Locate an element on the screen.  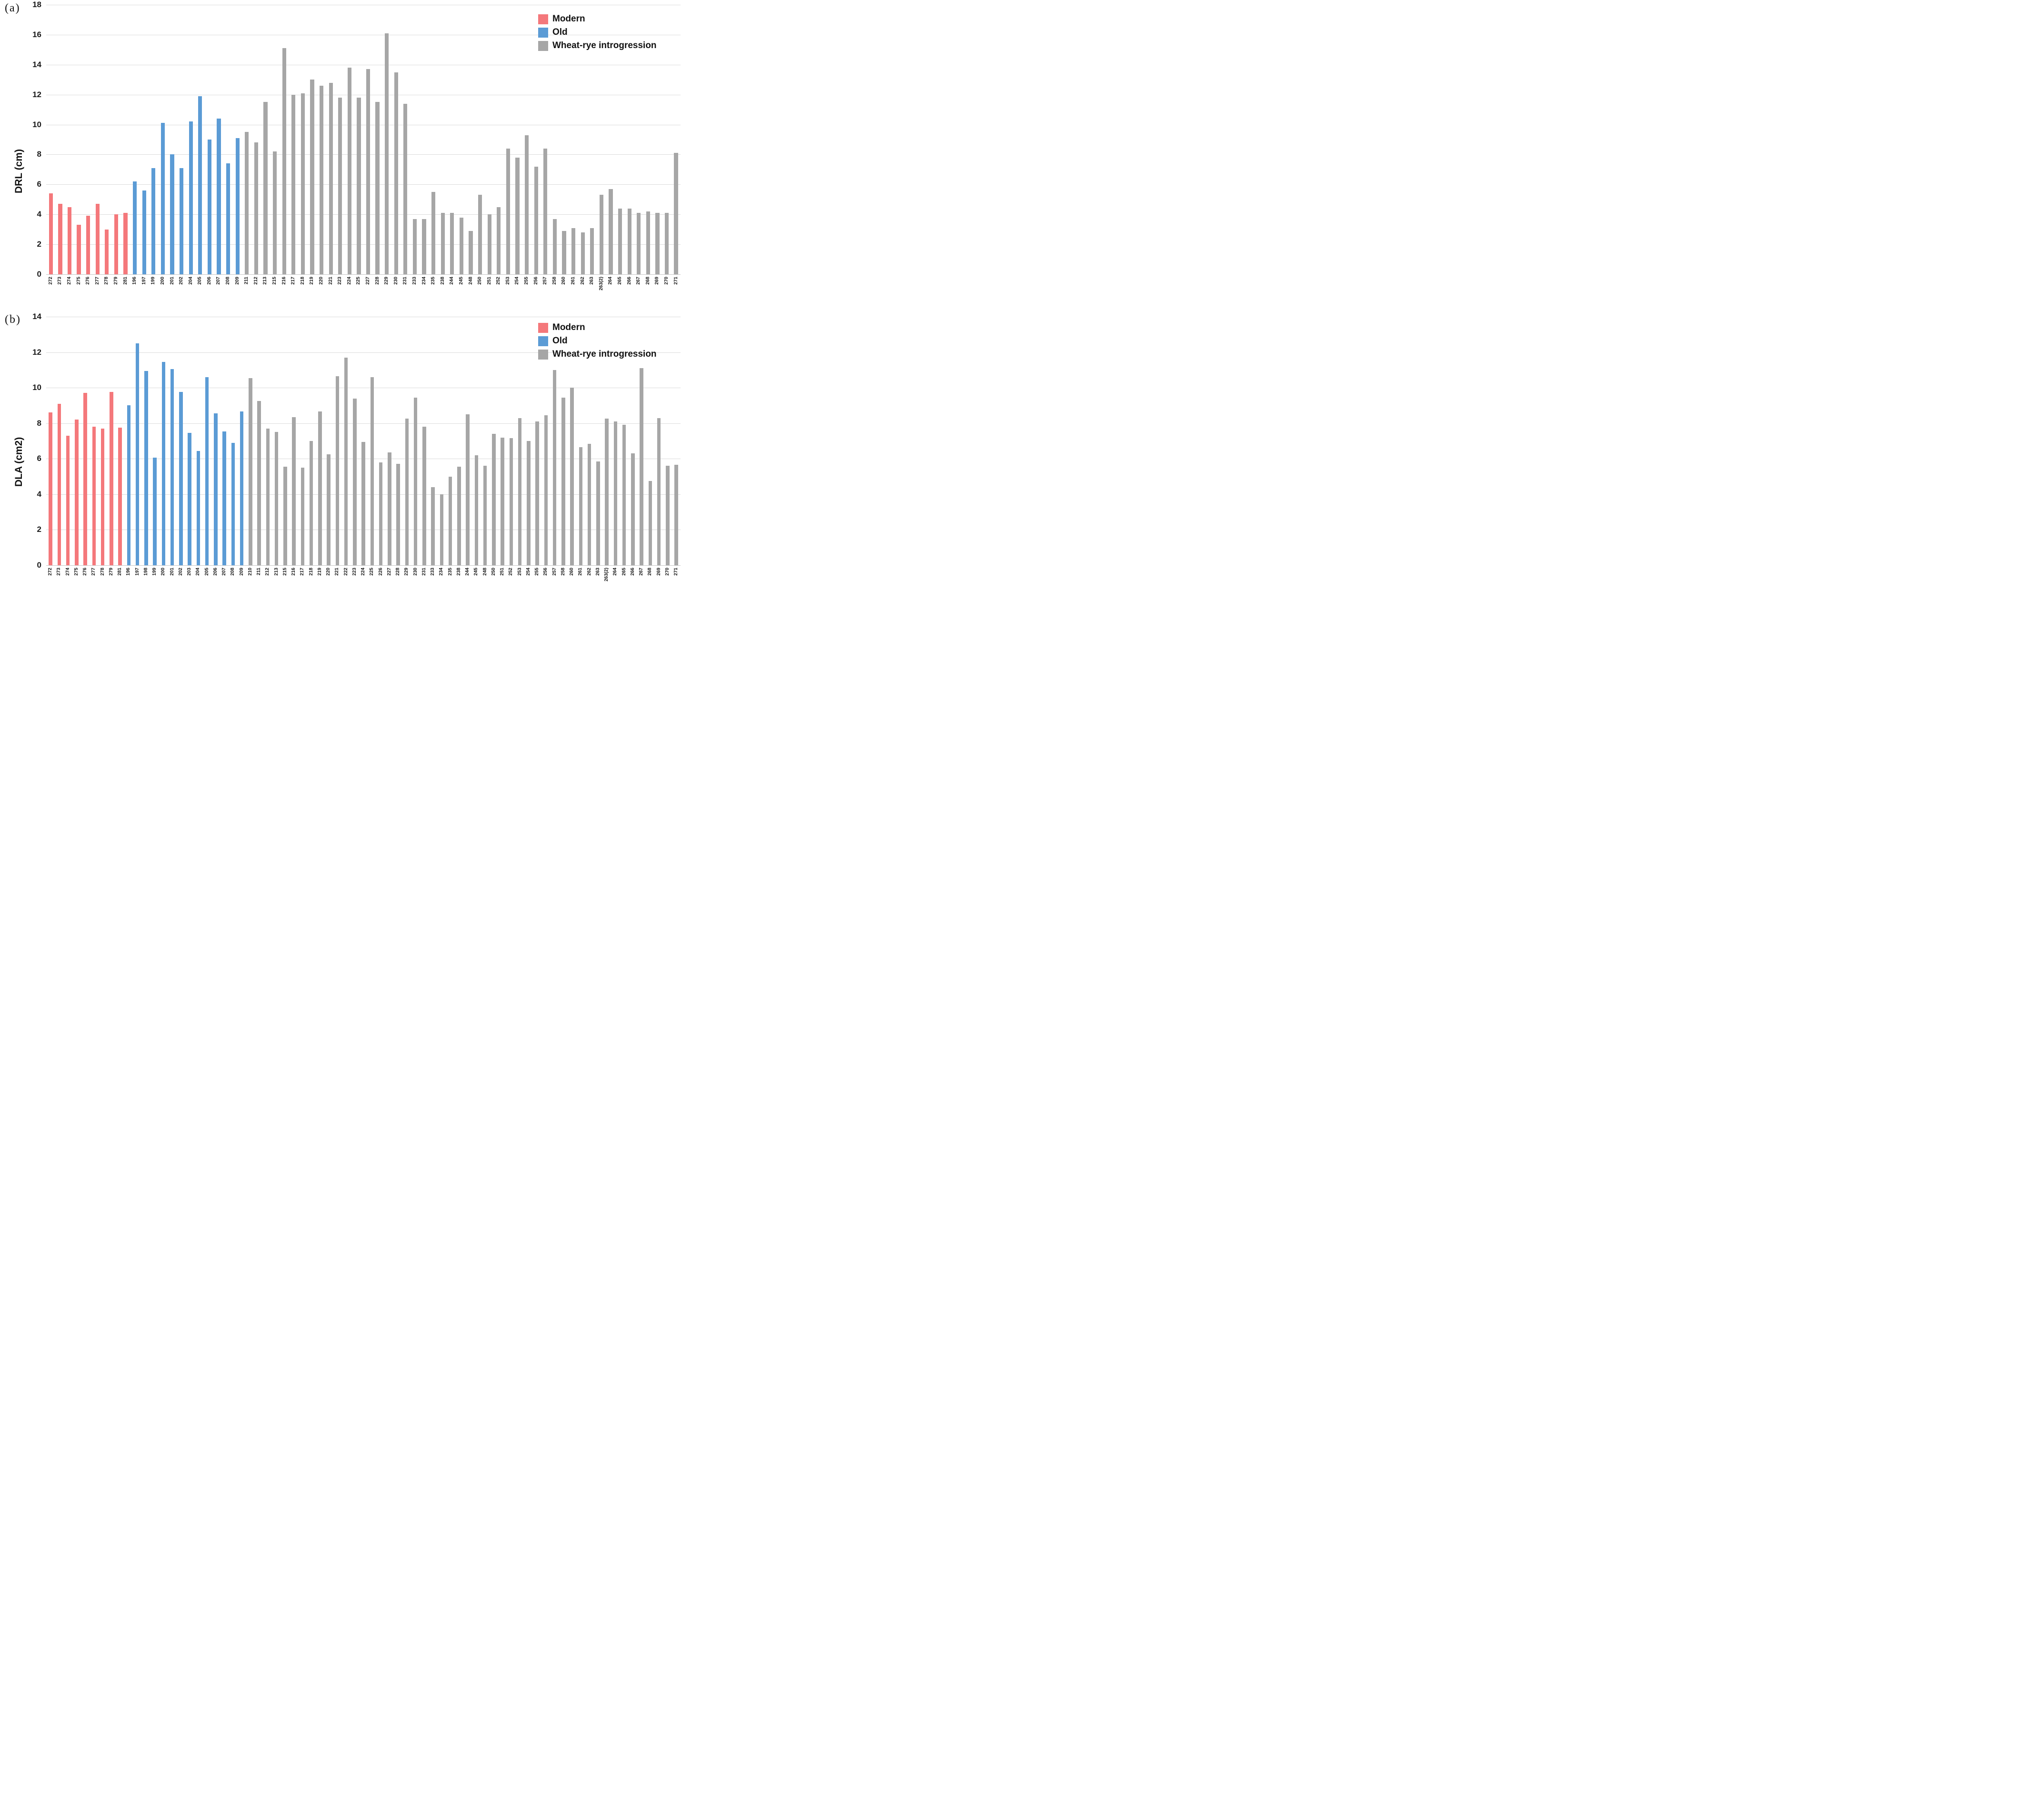
x-label-slot: 264 is located at coordinates (615, 574).